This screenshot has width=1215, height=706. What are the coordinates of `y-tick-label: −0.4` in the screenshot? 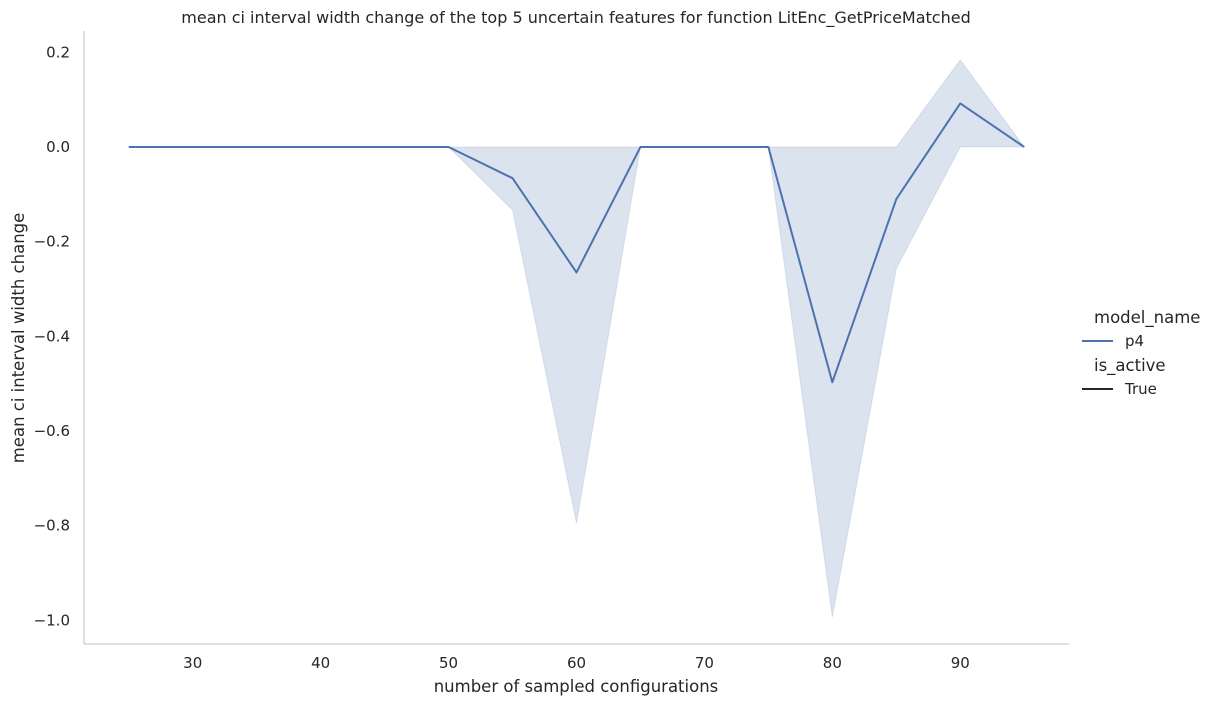 It's located at (52, 336).